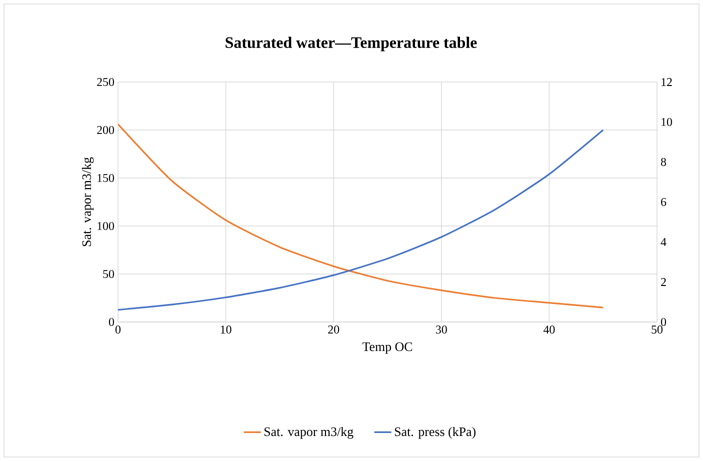 This screenshot has width=703, height=461. Describe the element at coordinates (549, 330) in the screenshot. I see `x-tick-label: 40` at that location.